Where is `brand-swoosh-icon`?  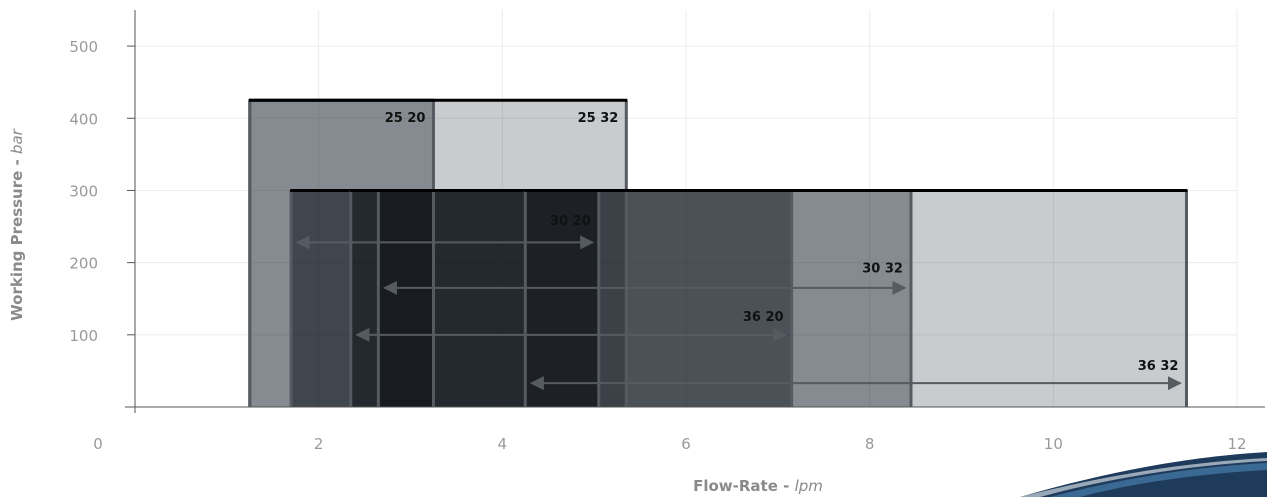 brand-swoosh-icon is located at coordinates (1143, 474).